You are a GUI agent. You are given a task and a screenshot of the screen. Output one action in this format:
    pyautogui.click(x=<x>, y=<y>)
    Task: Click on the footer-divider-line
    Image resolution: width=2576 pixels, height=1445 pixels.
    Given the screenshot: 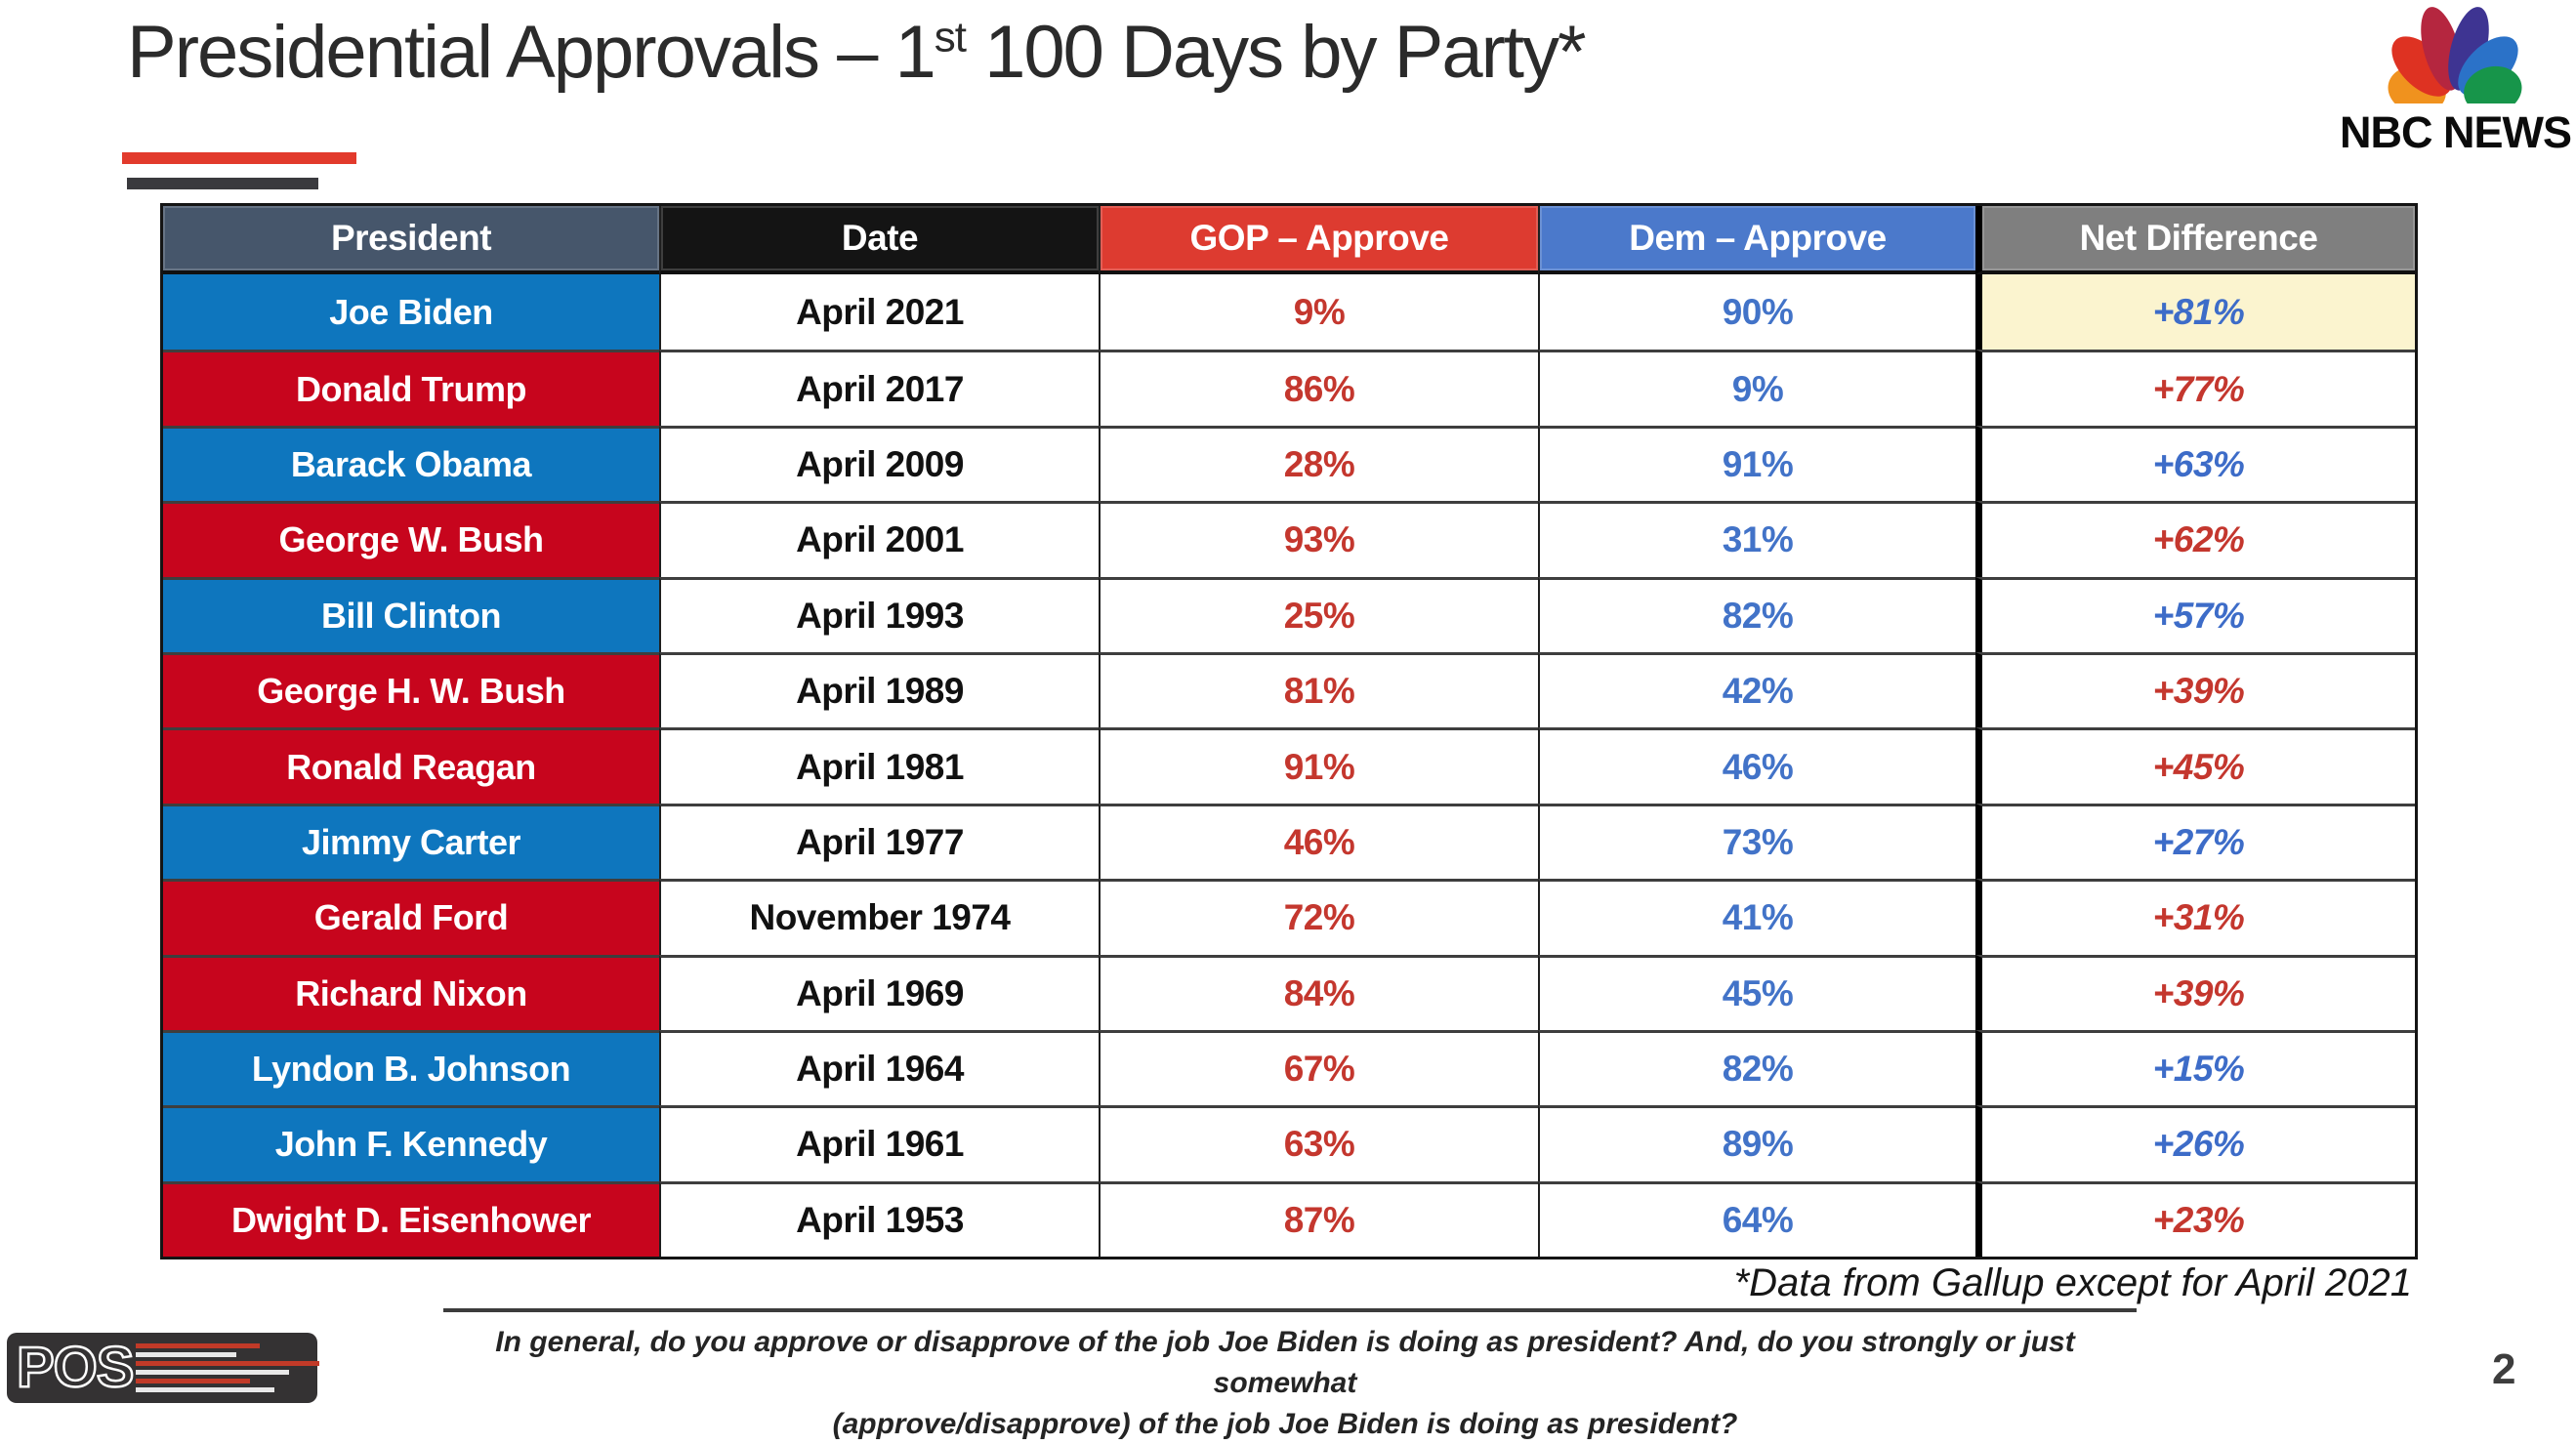 What is the action you would take?
    pyautogui.click(x=1290, y=1310)
    